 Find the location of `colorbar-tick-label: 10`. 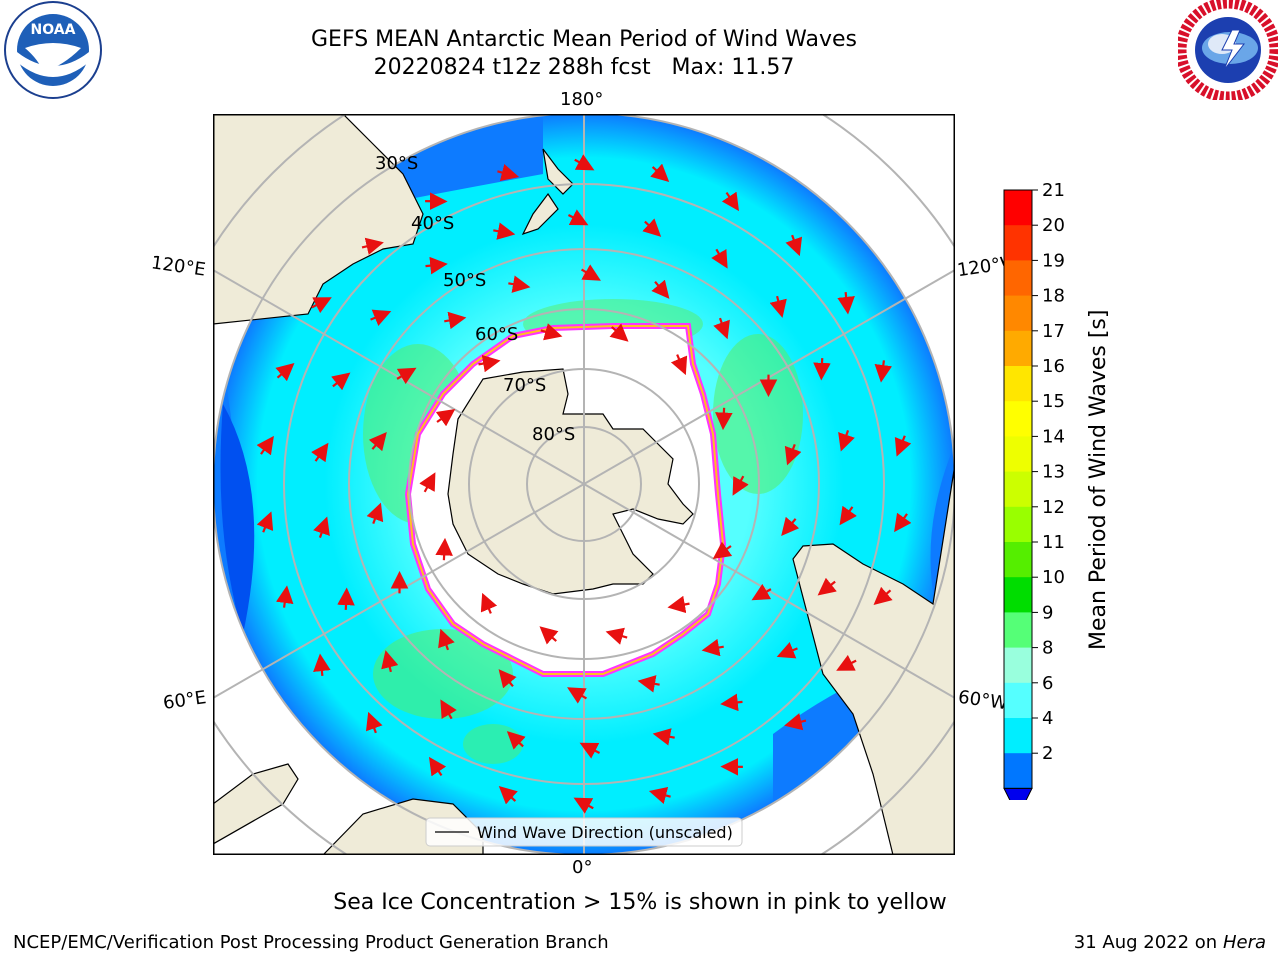

colorbar-tick-label: 10 is located at coordinates (1053, 577).